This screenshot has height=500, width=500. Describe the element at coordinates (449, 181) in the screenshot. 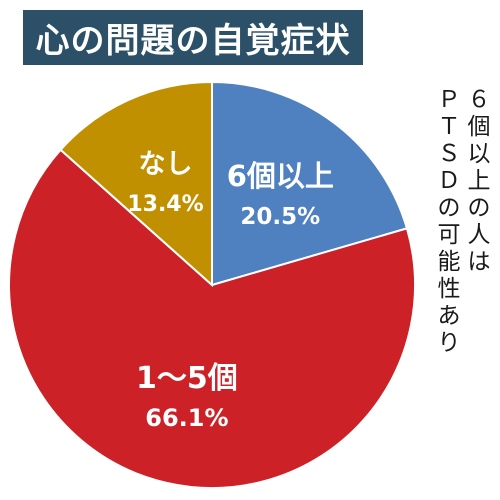

I see `side-note-char: Ｄ` at that location.